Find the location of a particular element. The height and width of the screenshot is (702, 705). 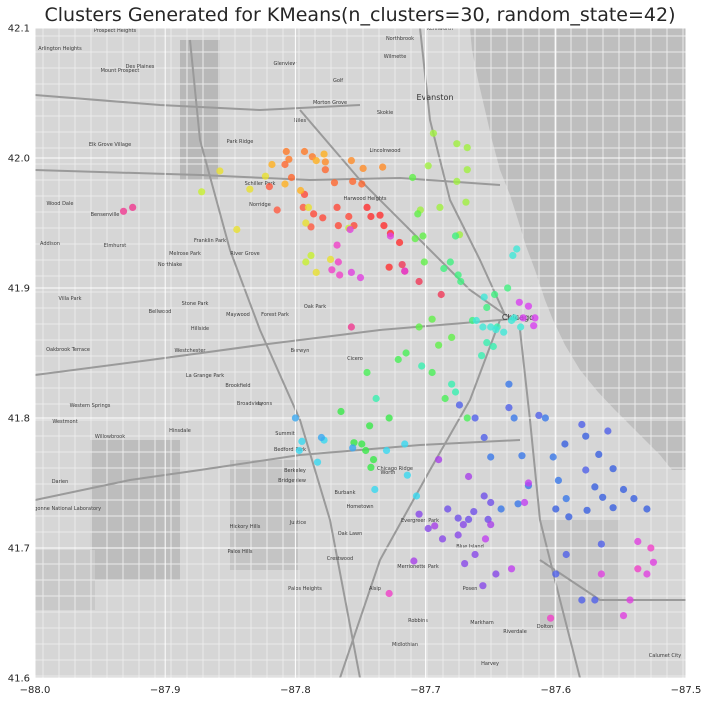

map-label: Oak Park is located at coordinates (315, 307).